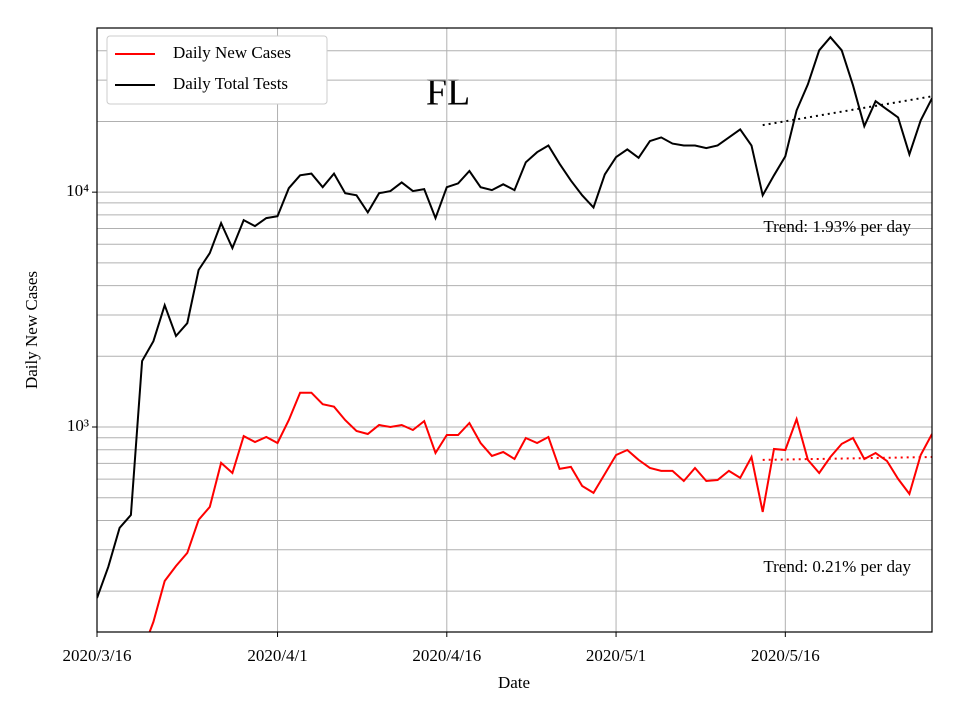 This screenshot has height=720, width=960. I want to click on legend-box, so click(217, 70).